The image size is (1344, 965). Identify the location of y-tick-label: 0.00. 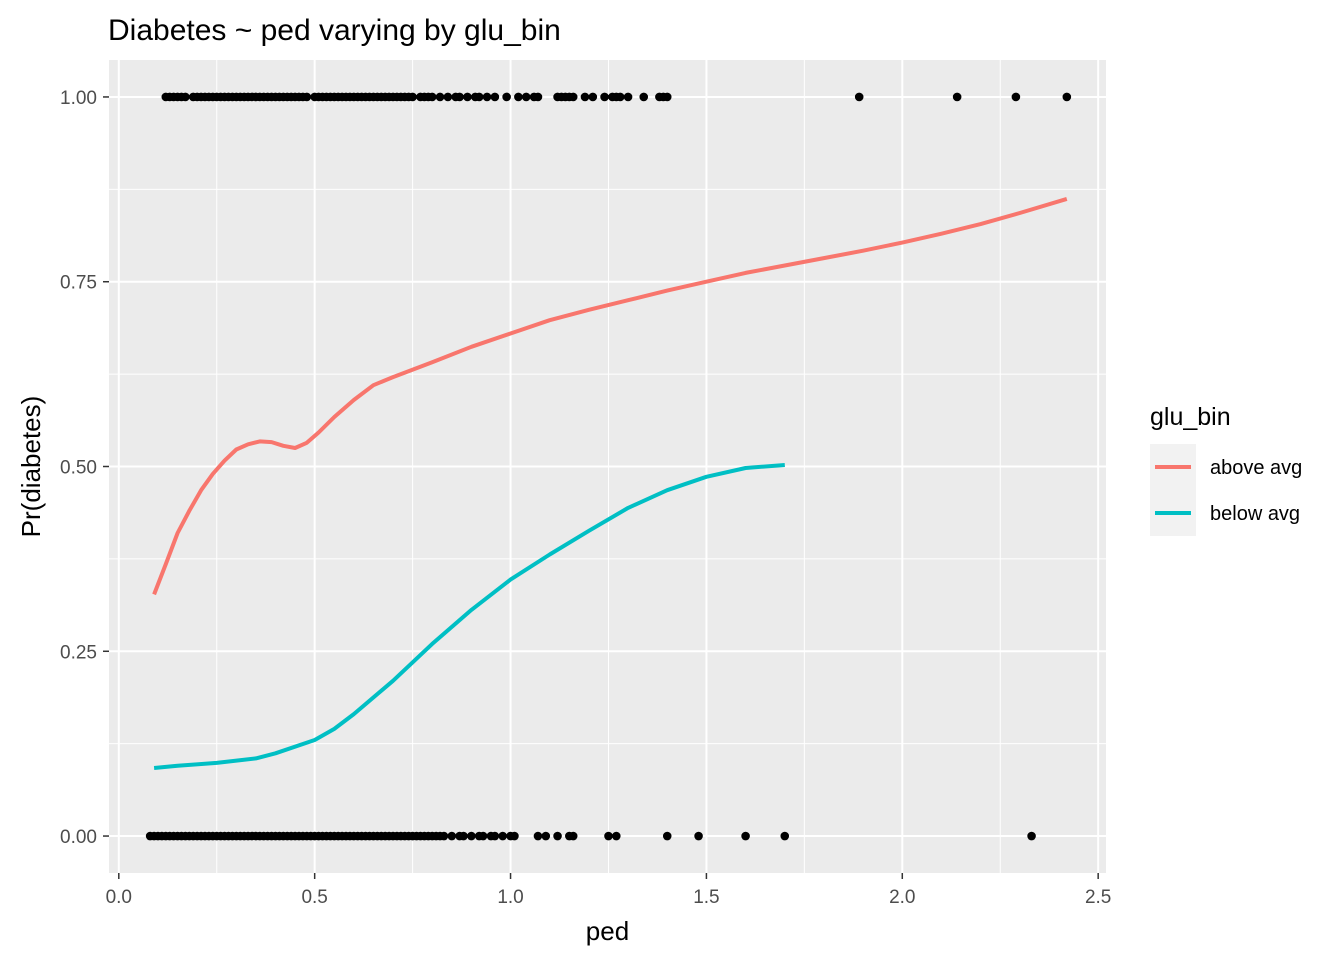
(78, 837).